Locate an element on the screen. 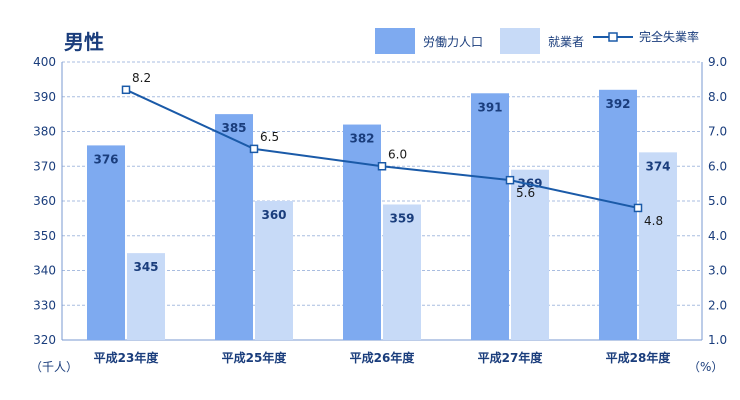 This screenshot has height=400, width=740. data-label-labor-force: 391 is located at coordinates (489, 107).